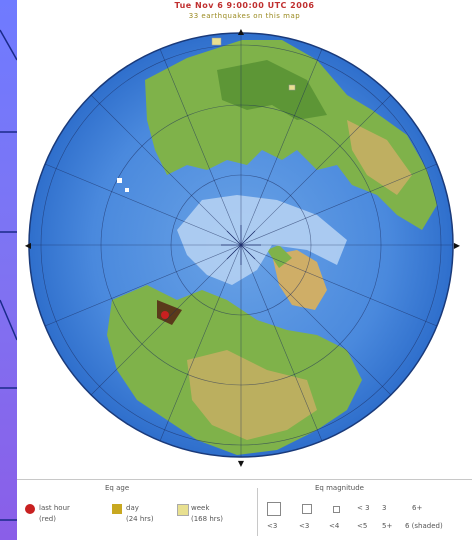 This screenshot has width=472, height=541. Describe the element at coordinates (379, 157) in the screenshot. I see `landmass-plateau-east` at that location.